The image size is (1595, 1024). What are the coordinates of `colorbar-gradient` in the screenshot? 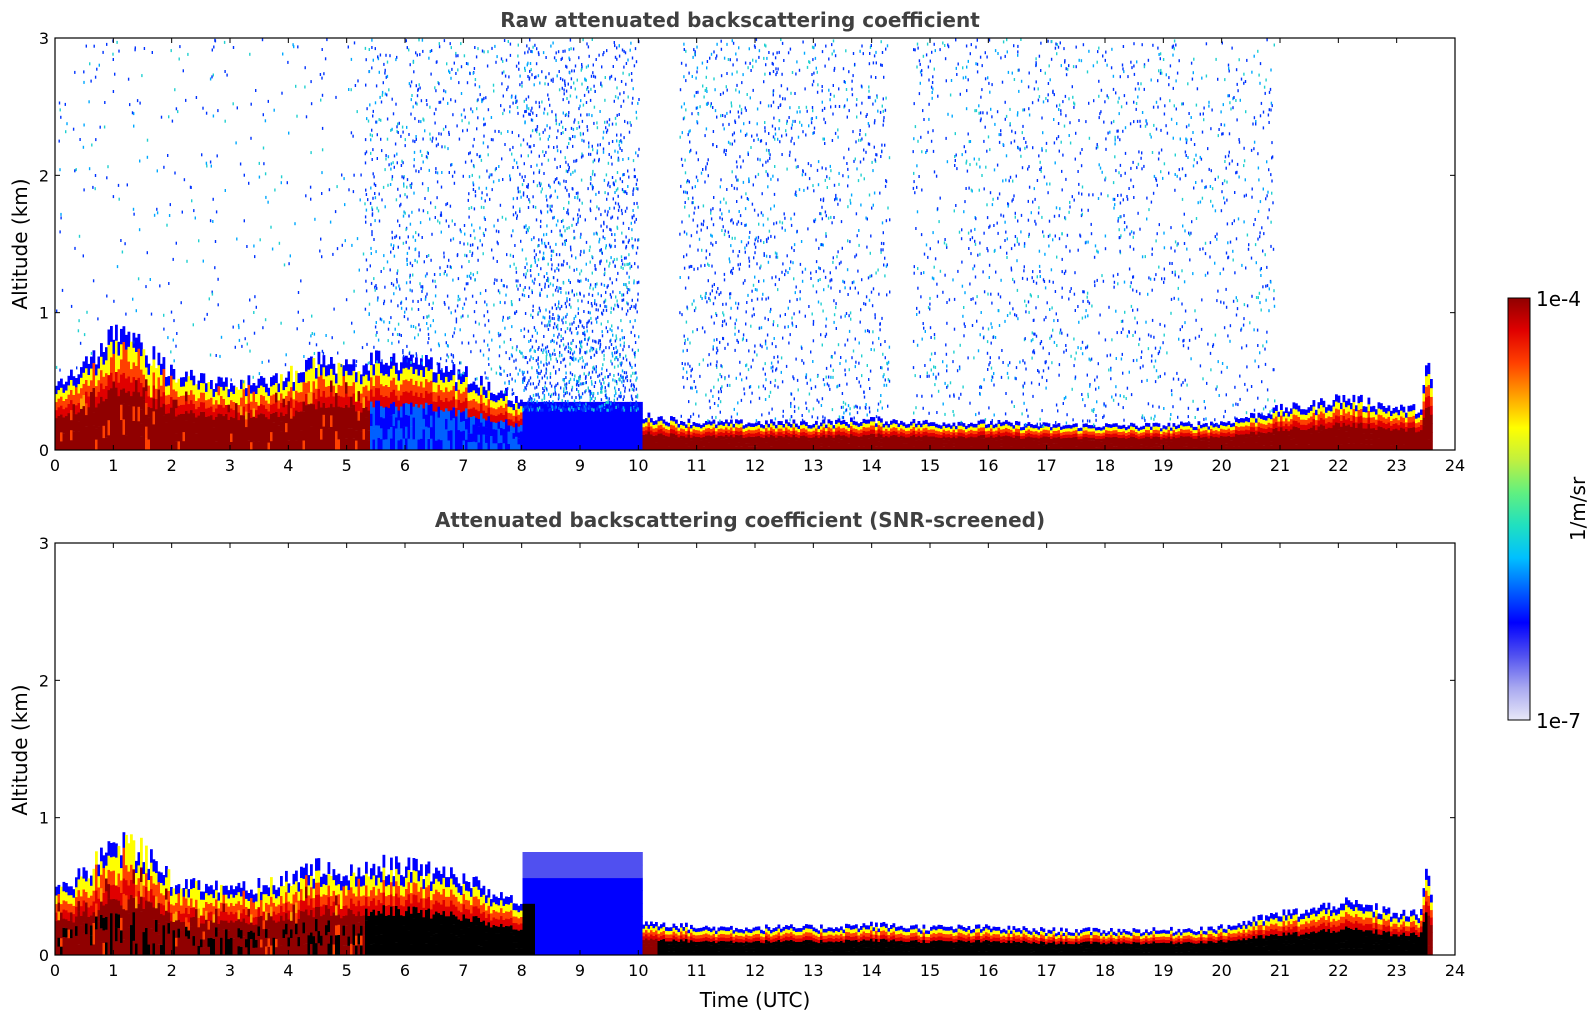 It's located at (1519, 509).